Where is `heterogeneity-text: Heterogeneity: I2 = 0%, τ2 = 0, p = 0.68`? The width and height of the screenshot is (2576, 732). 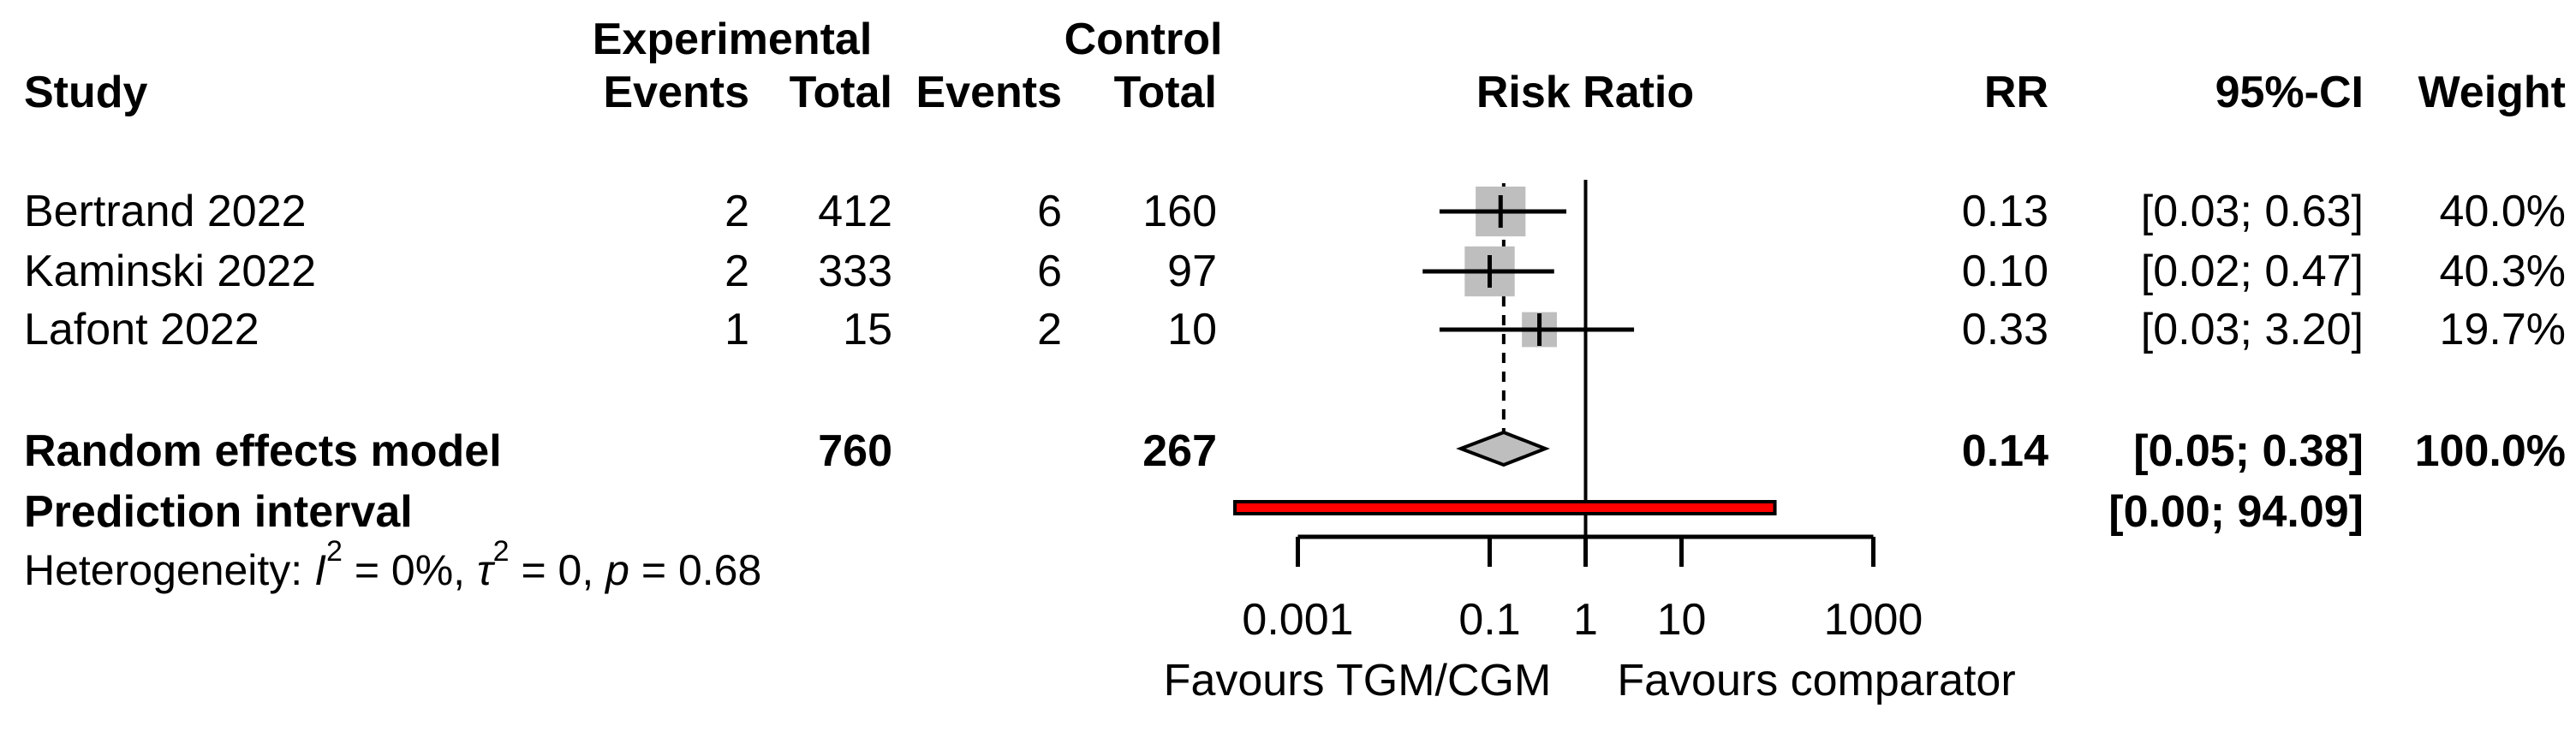 heterogeneity-text: Heterogeneity: I2 = 0%, τ2 = 0, p = 0.68 is located at coordinates (393, 567).